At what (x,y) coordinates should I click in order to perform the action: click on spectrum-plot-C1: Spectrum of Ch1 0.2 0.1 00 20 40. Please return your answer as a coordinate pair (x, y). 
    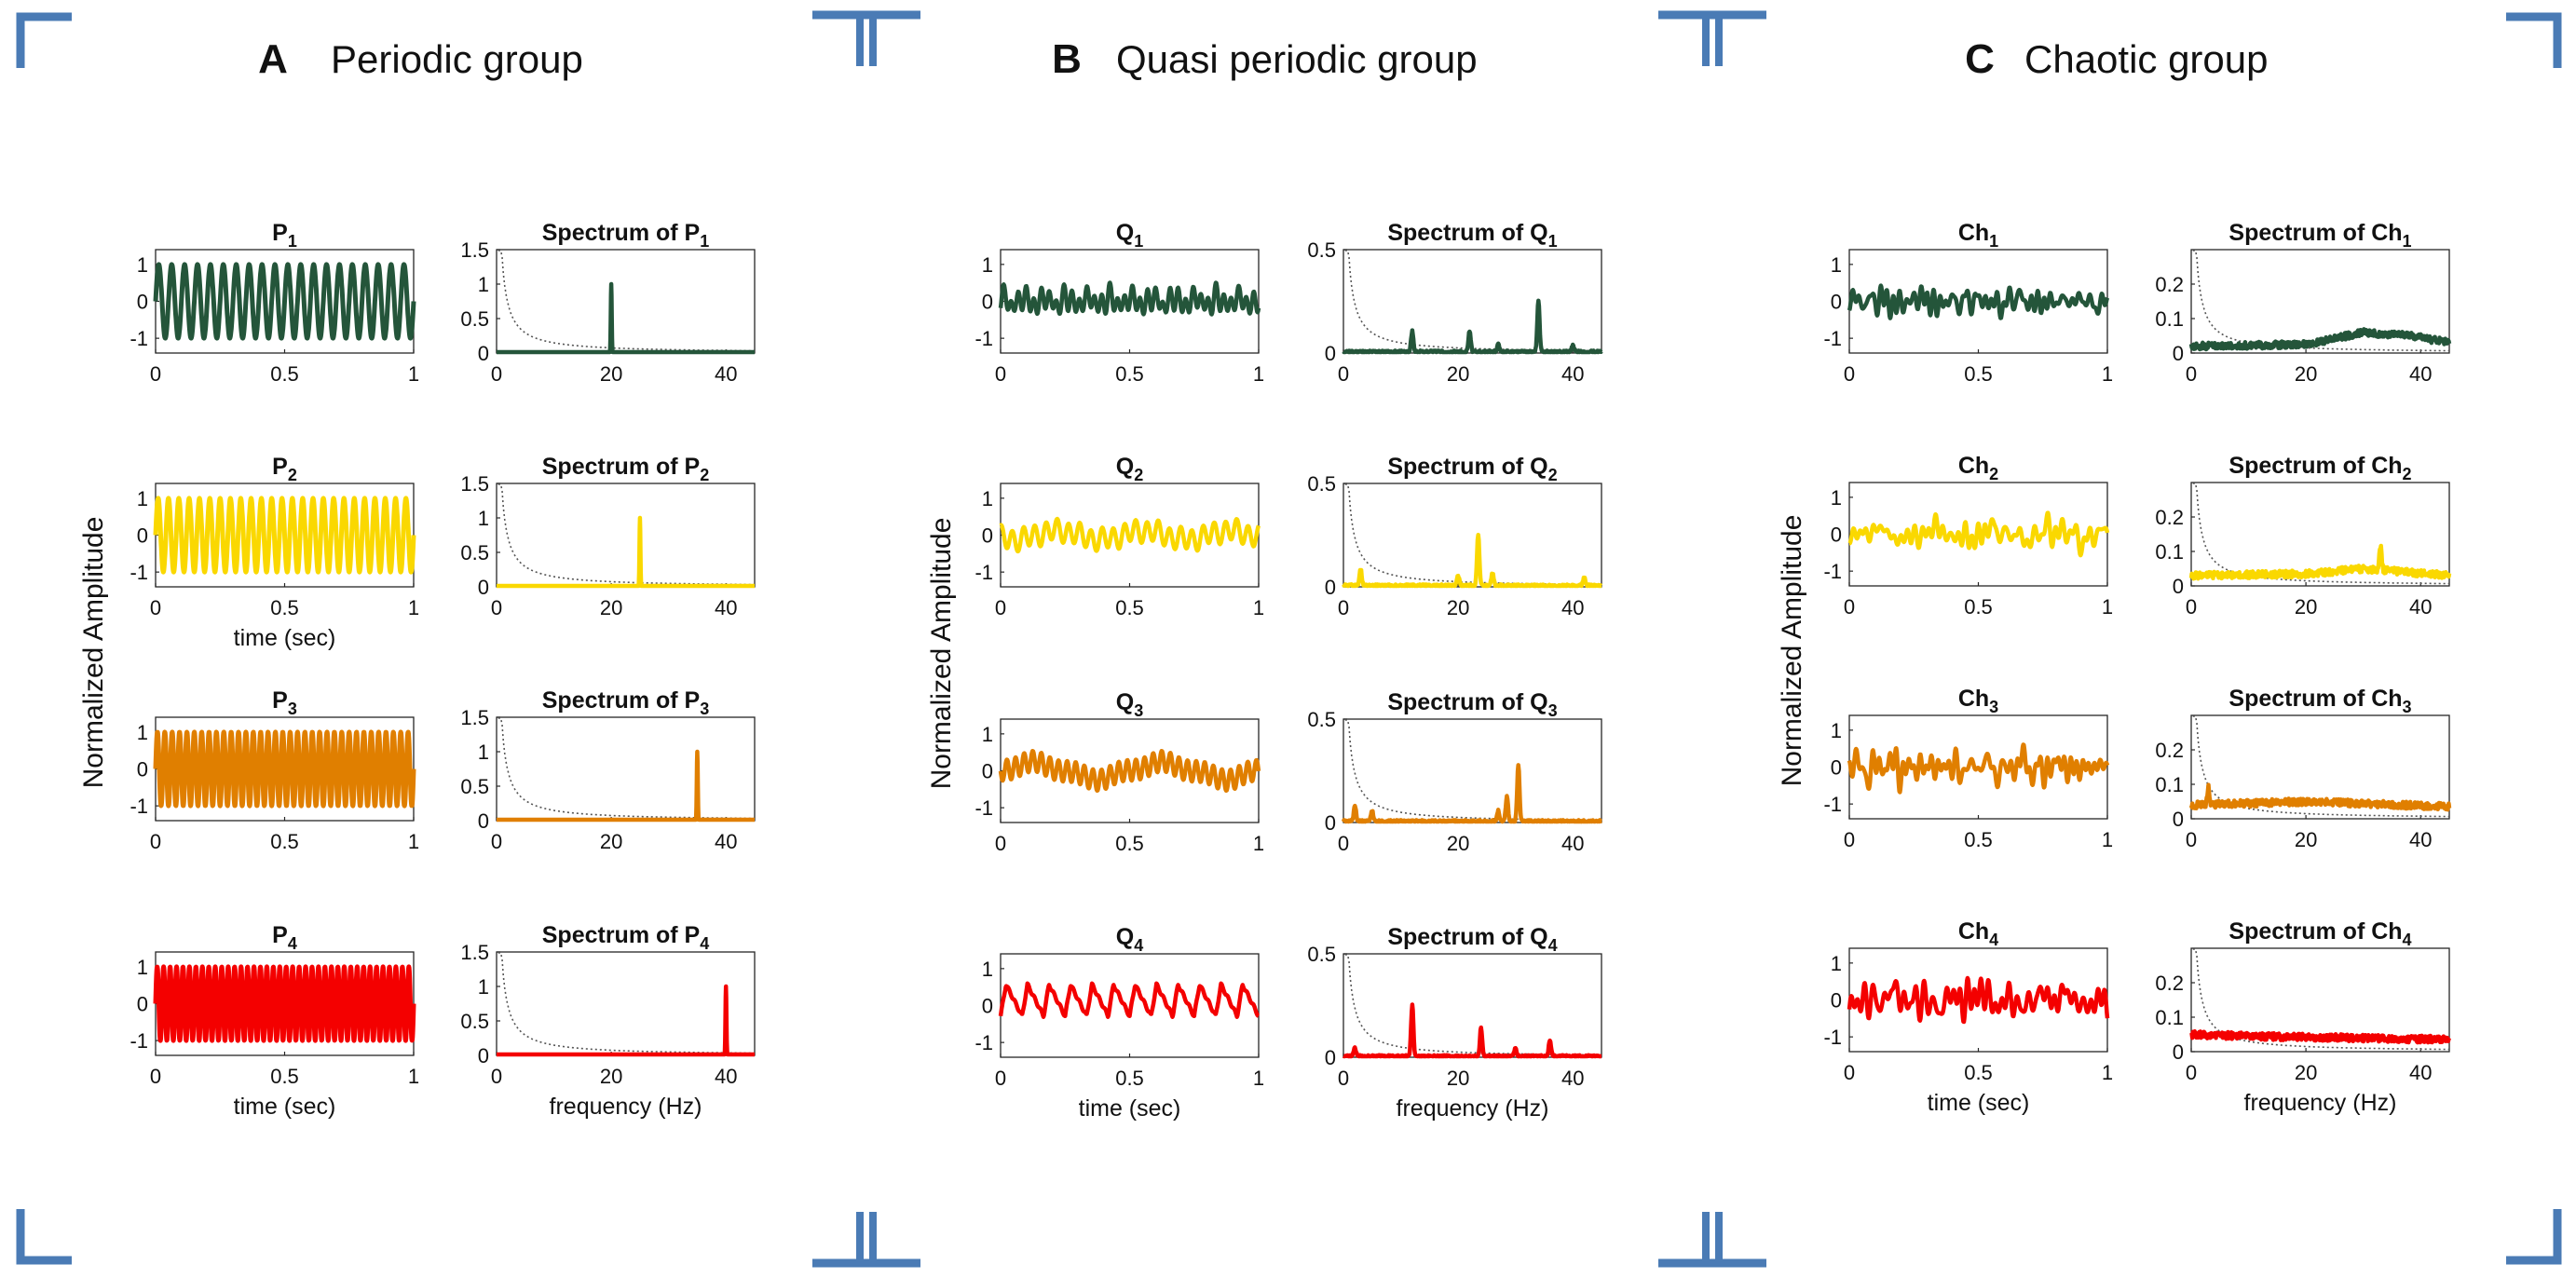
    Looking at the image, I should click on (2303, 303).